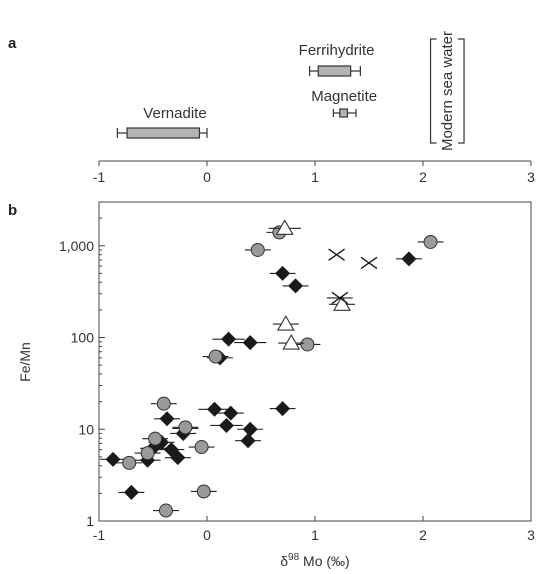 This screenshot has height=574, width=541. Describe the element at coordinates (12, 210) in the screenshot. I see `panel-b-label: b` at that location.